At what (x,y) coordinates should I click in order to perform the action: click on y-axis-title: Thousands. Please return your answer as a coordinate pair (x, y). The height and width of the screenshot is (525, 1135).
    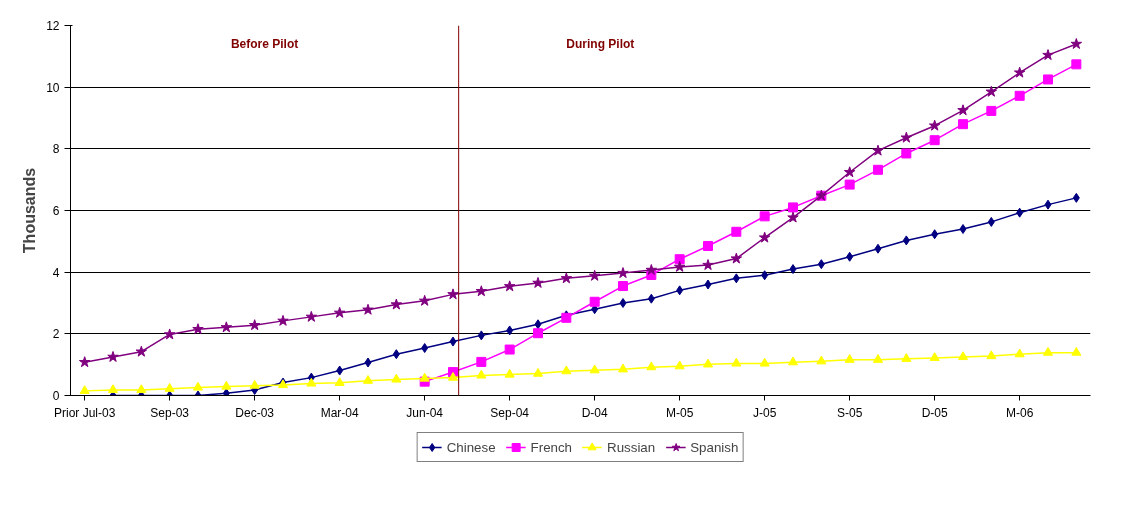
    Looking at the image, I should click on (30, 210).